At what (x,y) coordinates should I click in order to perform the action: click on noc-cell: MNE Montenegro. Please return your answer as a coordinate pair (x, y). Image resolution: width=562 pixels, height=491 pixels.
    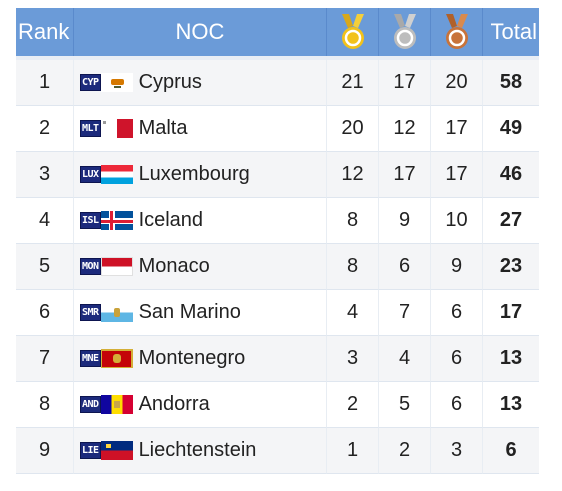
    Looking at the image, I should click on (200, 359).